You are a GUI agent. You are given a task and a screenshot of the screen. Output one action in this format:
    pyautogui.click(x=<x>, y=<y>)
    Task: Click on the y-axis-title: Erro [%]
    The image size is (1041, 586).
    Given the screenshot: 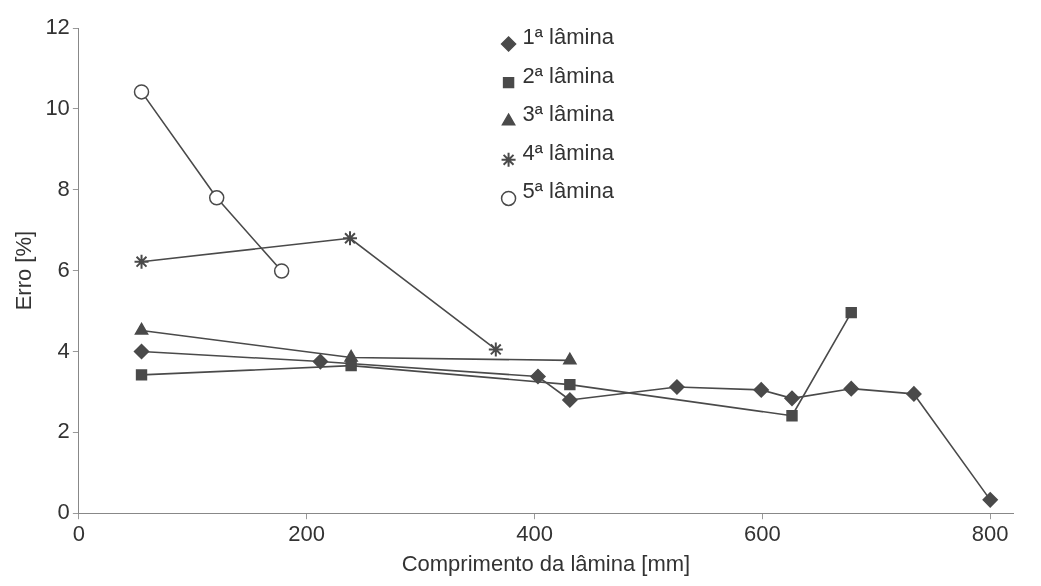 What is the action you would take?
    pyautogui.click(x=24, y=270)
    